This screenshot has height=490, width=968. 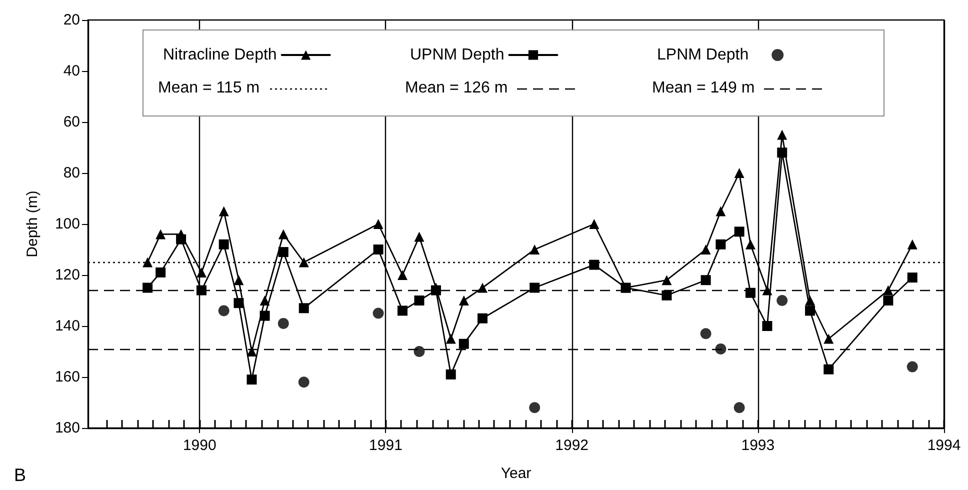 I want to click on x-tick-label: 1994, so click(x=944, y=445).